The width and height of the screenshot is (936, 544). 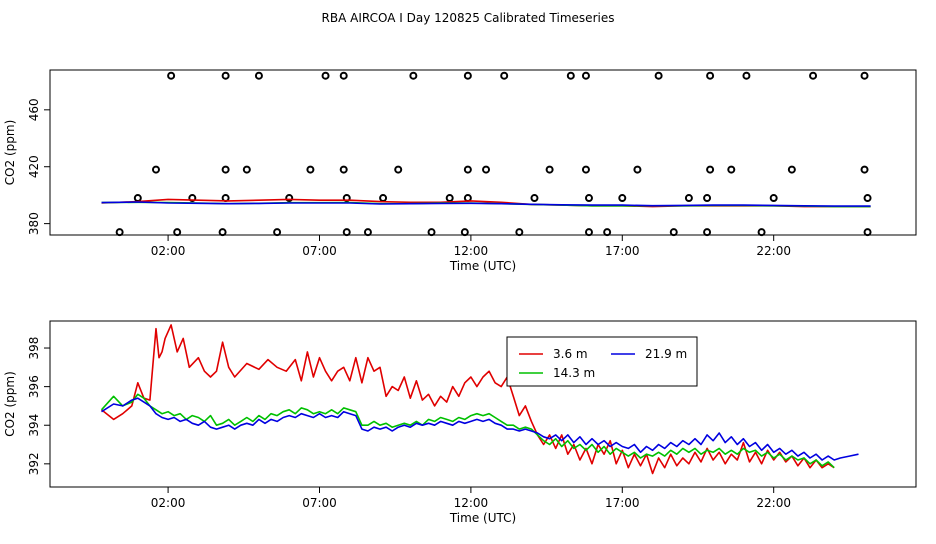 What do you see at coordinates (666, 354) in the screenshot?
I see `legend-label: 21.9 m` at bounding box center [666, 354].